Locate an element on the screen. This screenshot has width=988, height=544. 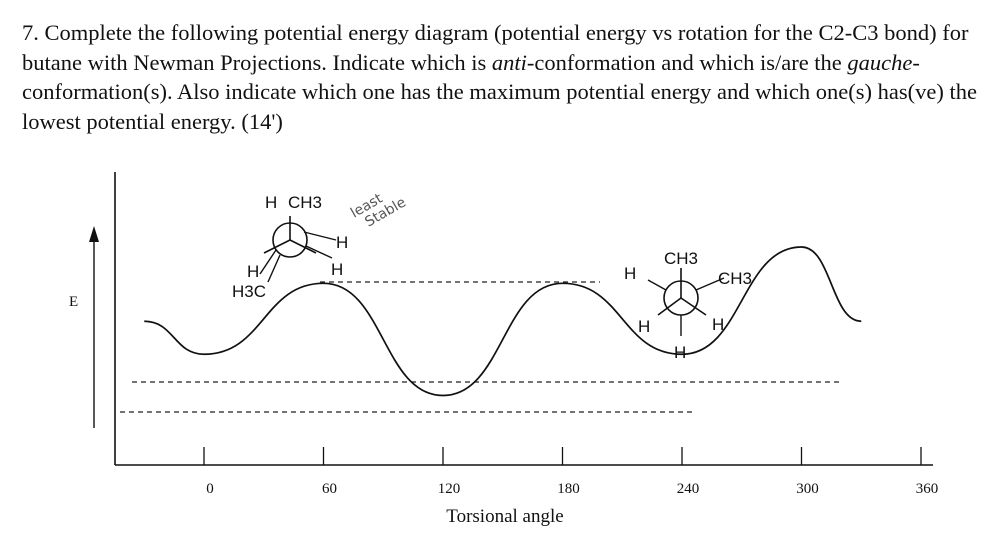
newman-1-label-h-top: H is located at coordinates (271, 202).